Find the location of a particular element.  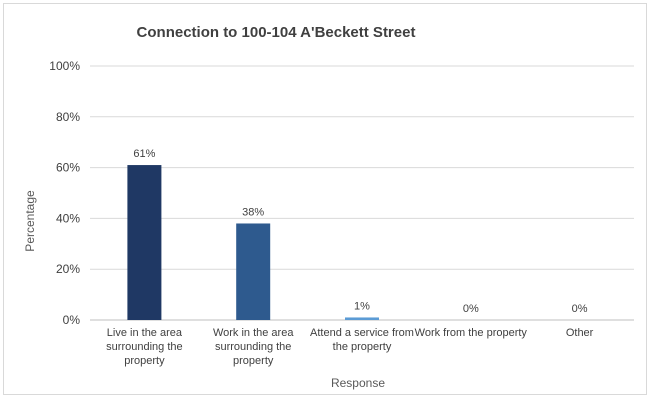

y-tick-label: 0% is located at coordinates (72, 320).